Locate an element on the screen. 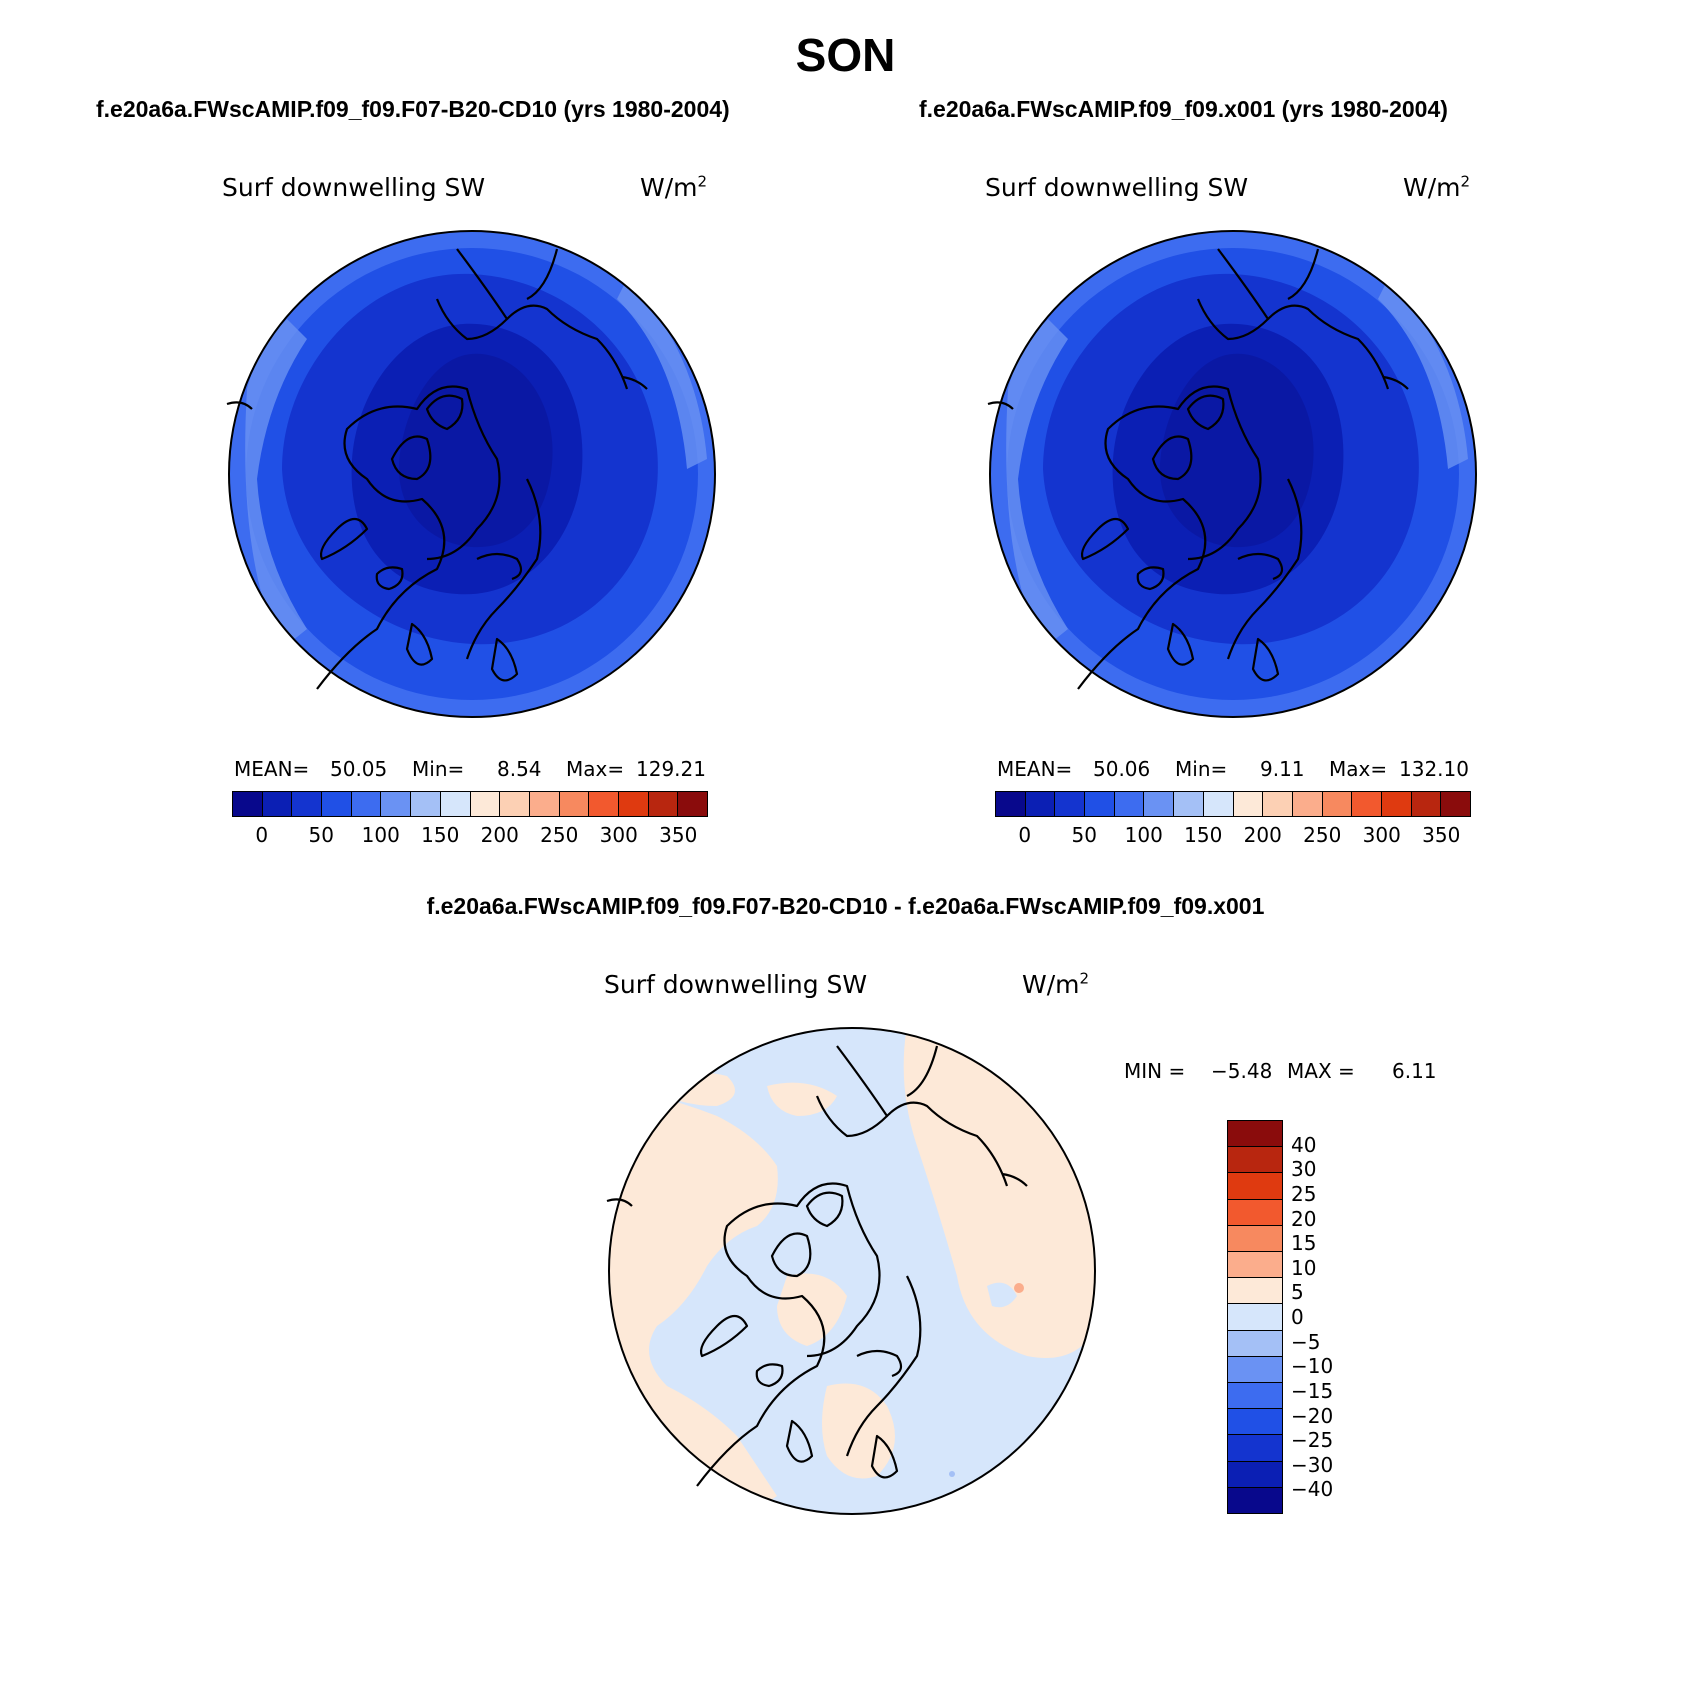 The height and width of the screenshot is (1694, 1691). colorbar-tick-label: 10 is located at coordinates (1304, 1267).